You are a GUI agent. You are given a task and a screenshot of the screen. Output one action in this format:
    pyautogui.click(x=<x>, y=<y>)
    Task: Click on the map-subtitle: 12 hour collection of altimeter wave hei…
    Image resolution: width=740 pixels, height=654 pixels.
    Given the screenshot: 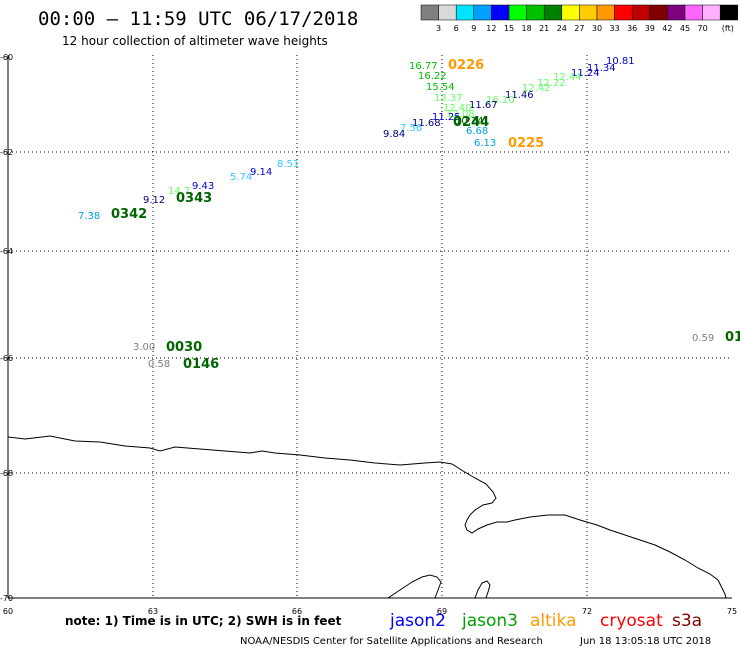 What is the action you would take?
    pyautogui.click(x=195, y=41)
    